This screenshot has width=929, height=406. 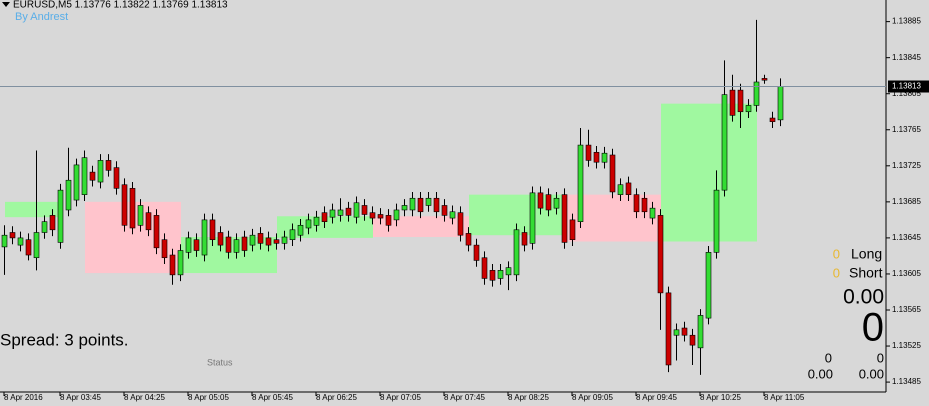 I want to click on status: Status, so click(x=220, y=362).